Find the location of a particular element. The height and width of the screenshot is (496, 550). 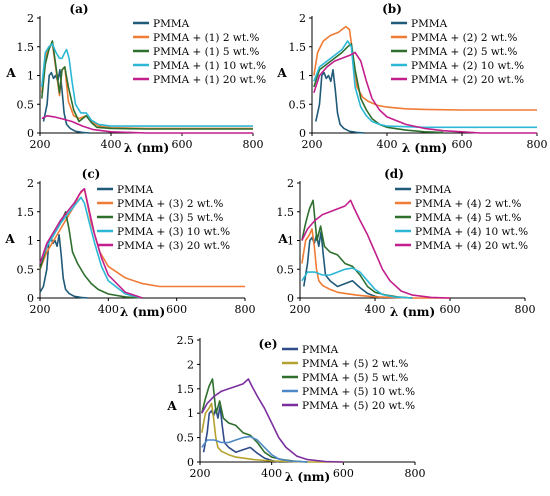

legend-entry: PMMA + (4) 5 wt.% is located at coordinates (468, 218).